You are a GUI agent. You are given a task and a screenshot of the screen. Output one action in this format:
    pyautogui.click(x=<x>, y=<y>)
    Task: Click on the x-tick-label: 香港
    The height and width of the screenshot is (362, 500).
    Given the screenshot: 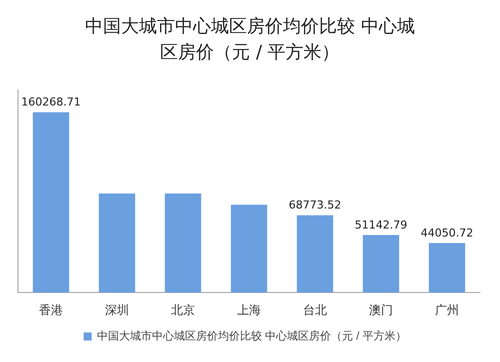 What is the action you would take?
    pyautogui.click(x=51, y=310)
    